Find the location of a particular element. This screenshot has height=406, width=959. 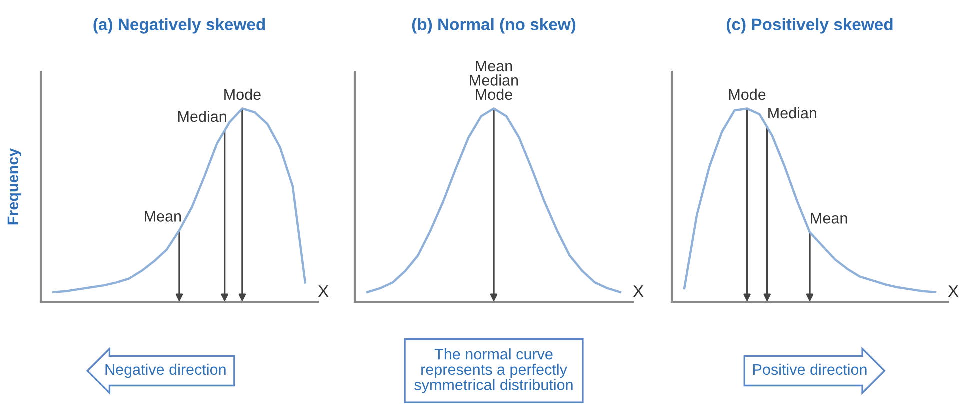

chart-title: (a) Negatively skewed is located at coordinates (180, 26).